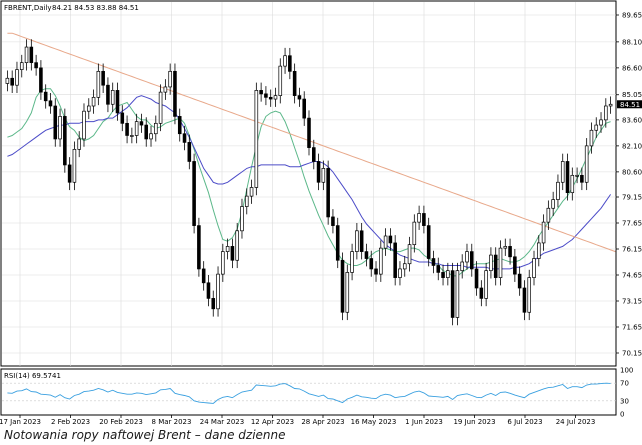 The image size is (642, 445). What do you see at coordinates (172, 422) in the screenshot?
I see `x-tick-label: 8 Mar 2023` at bounding box center [172, 422].